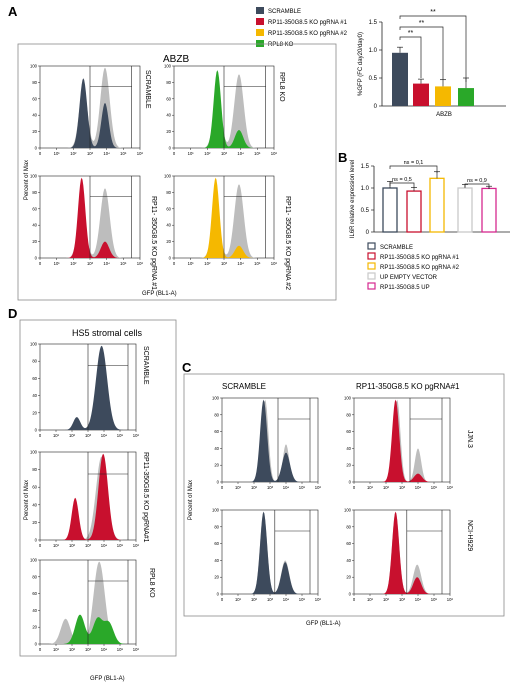 Image resolution: width=520 pixels, height=691 pixels. I want to click on hist-label-a-rpl8: RPL8 KO, so click(281, 87).